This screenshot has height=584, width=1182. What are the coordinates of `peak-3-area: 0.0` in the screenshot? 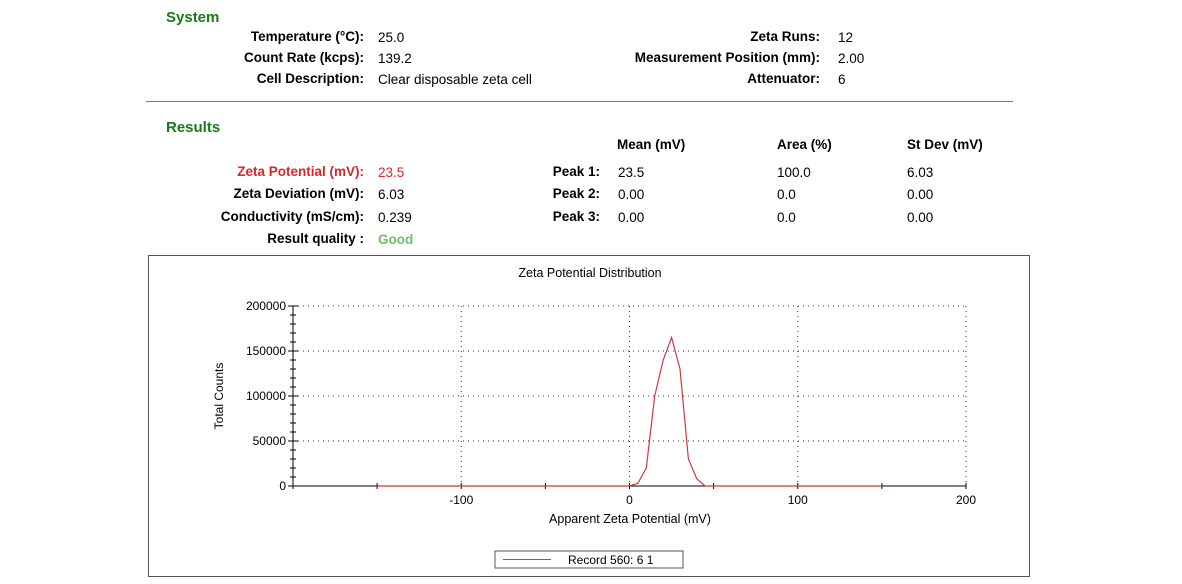 It's located at (786, 217).